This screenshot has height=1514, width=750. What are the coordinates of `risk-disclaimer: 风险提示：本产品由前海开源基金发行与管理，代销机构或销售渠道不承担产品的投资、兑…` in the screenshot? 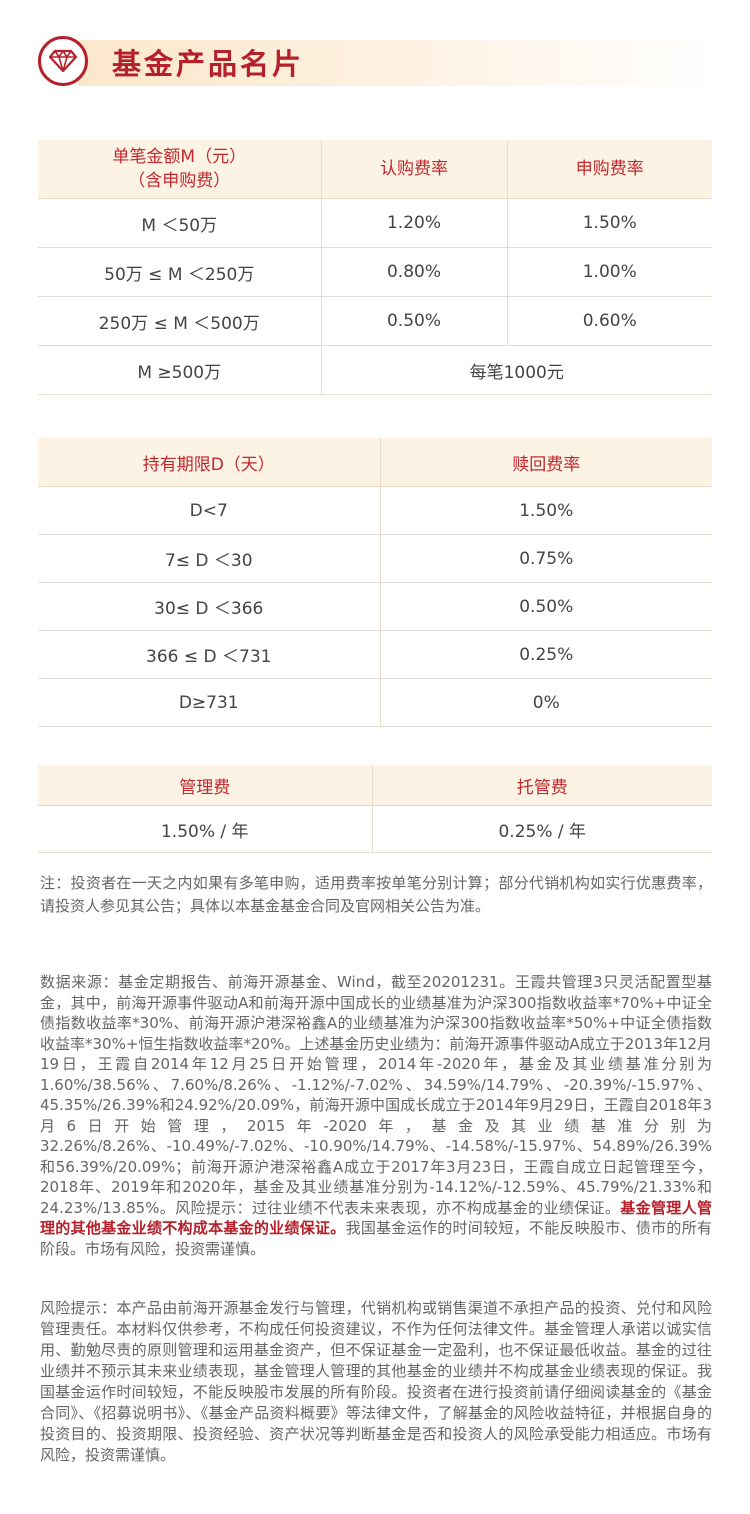 It's located at (376, 1381).